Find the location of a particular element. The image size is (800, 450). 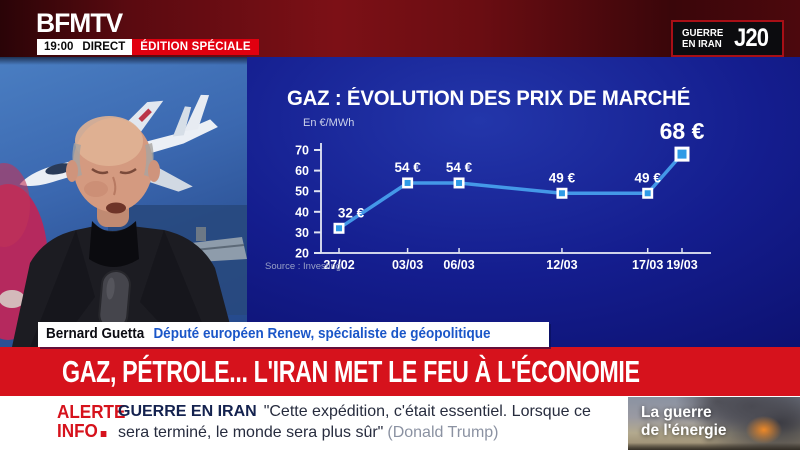

svg-text: 50 is located at coordinates (302, 192).